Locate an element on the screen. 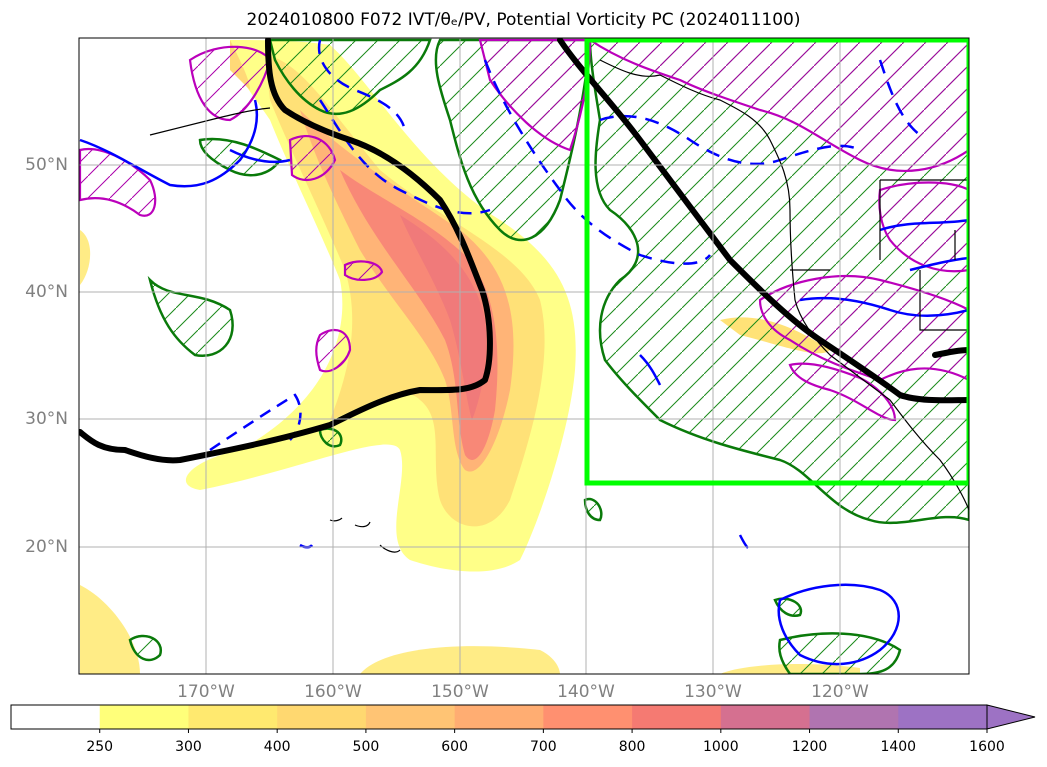  lat-label-50n: 50°N is located at coordinates (46, 165).